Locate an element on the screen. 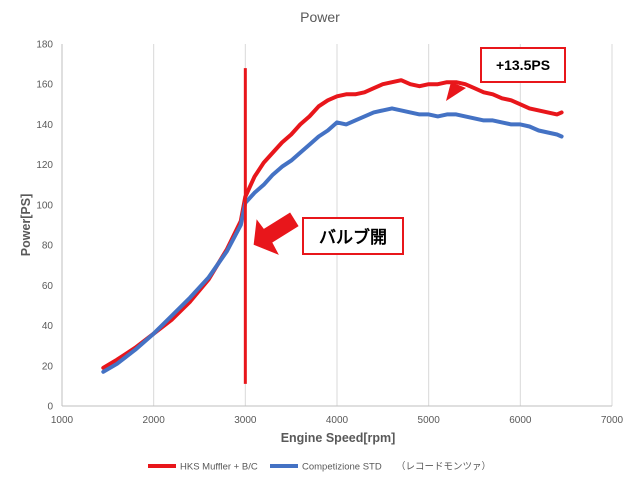 The width and height of the screenshot is (640, 490). x-axis-title: Engine Speed[rpm] is located at coordinates (338, 438).